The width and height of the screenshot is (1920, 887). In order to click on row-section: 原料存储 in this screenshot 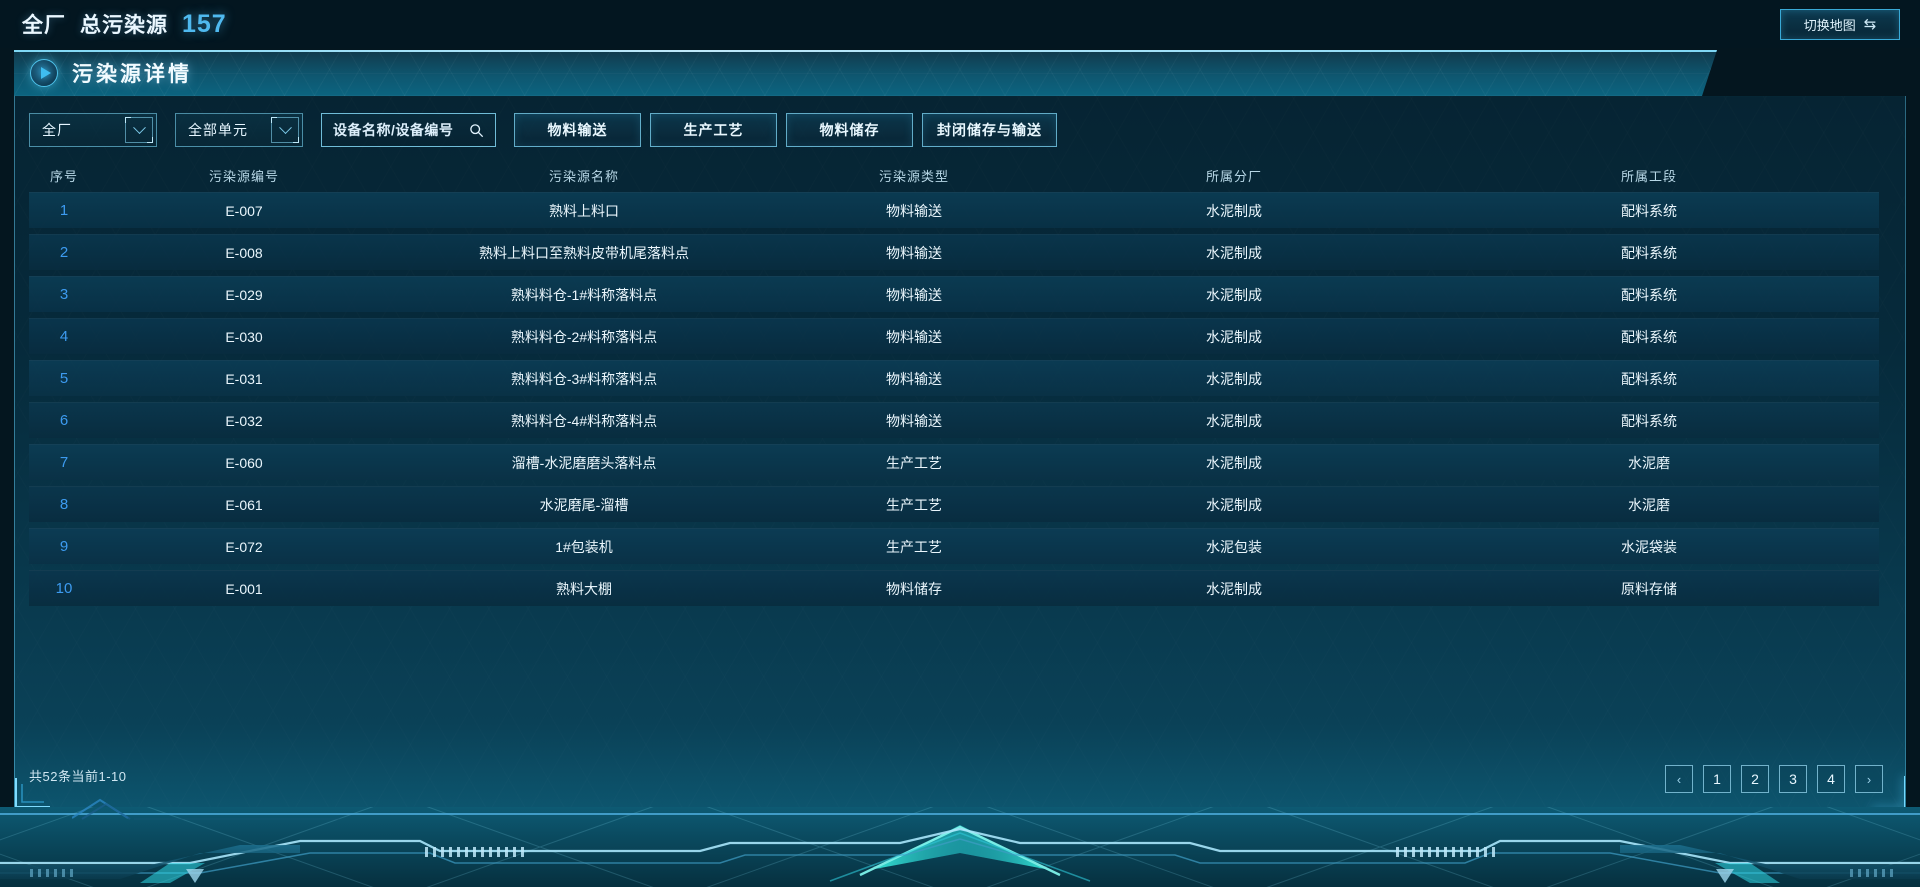, I will do `click(1649, 588)`.